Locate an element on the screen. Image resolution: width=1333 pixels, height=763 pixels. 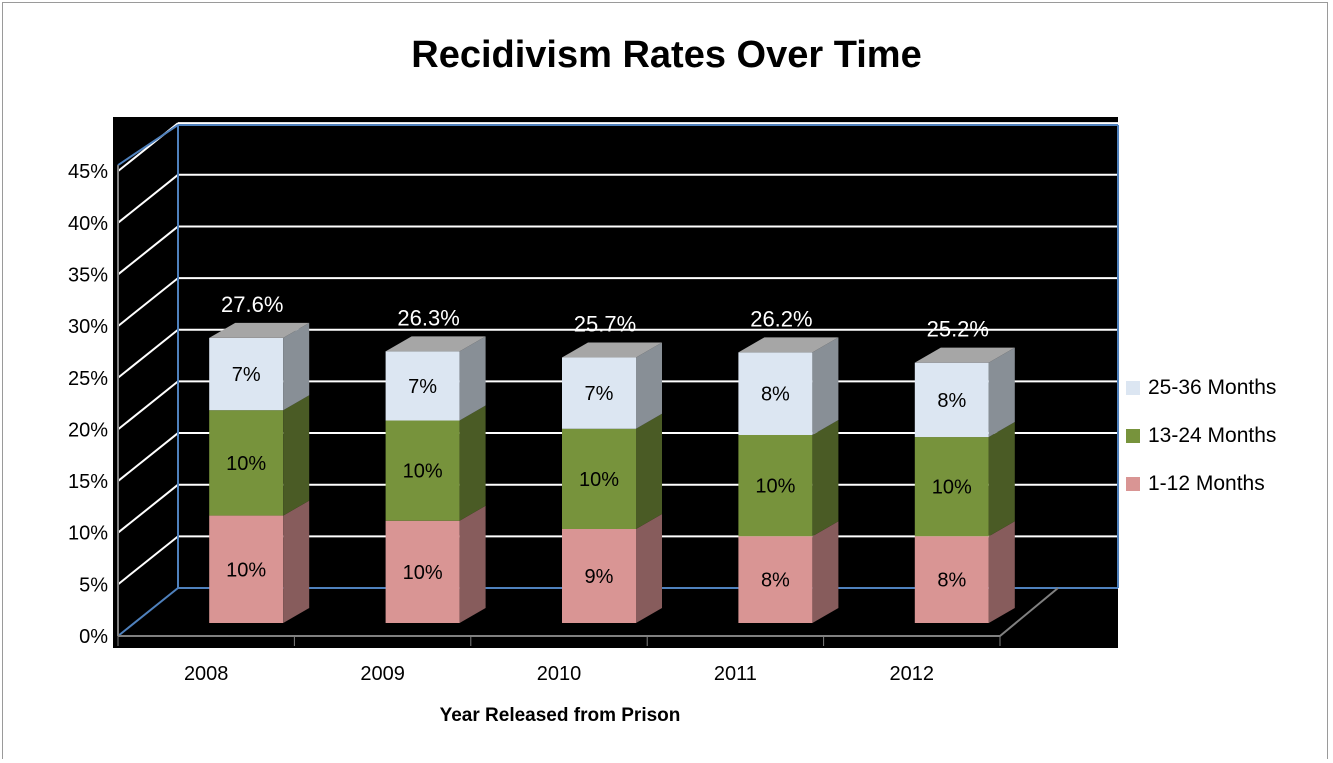
y-tick-label: 0% is located at coordinates (93, 637).